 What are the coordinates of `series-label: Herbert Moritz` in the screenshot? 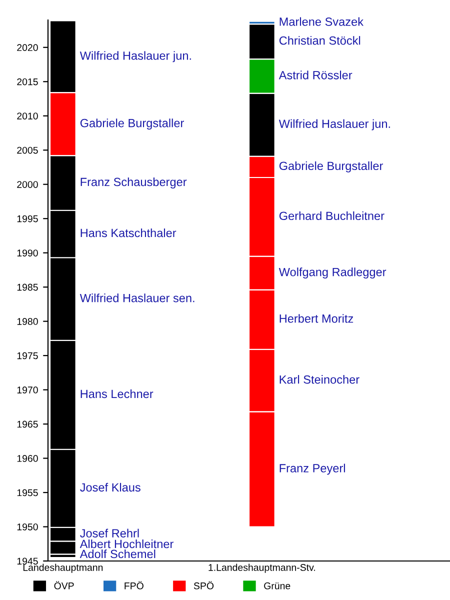 It's located at (317, 318).